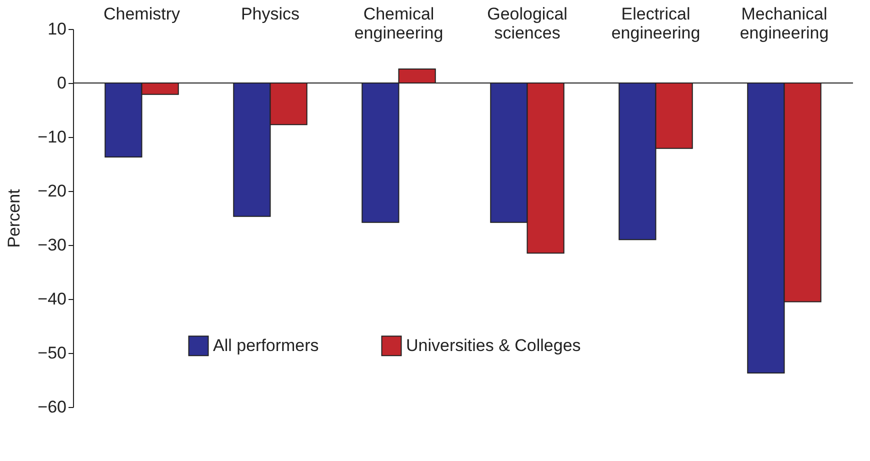 The width and height of the screenshot is (870, 461). Describe the element at coordinates (52, 299) in the screenshot. I see `y-tick-label: −40` at that location.